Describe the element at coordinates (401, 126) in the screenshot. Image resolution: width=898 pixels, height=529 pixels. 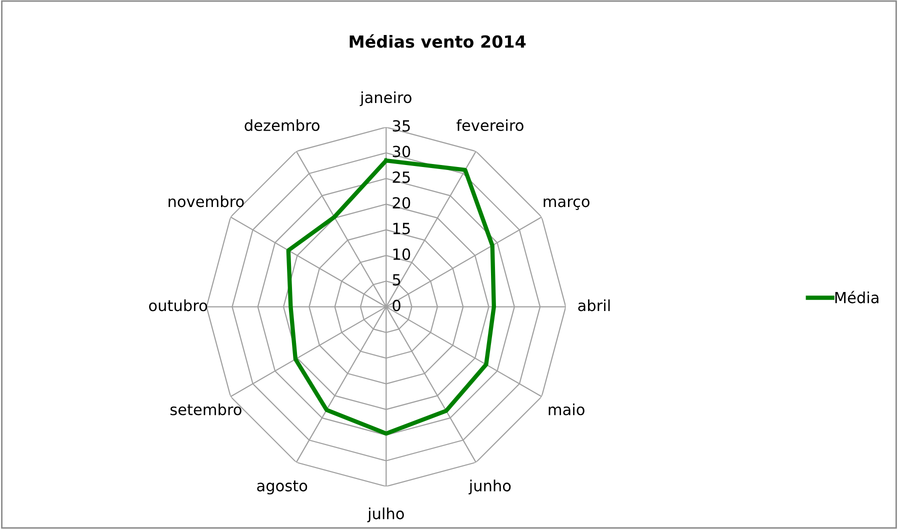
I see `y-tick-label: 35` at that location.